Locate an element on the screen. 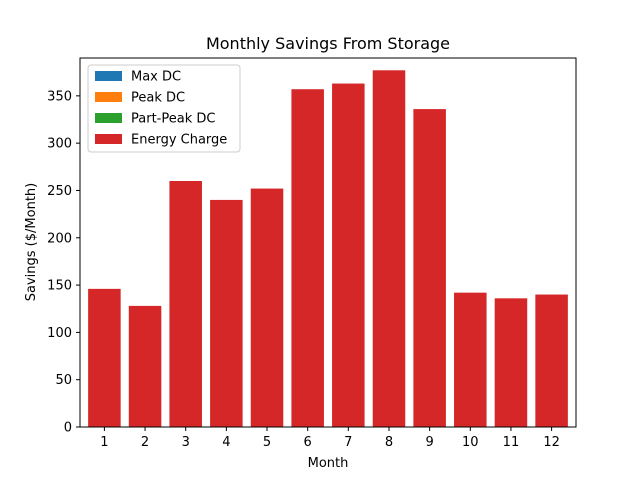 The width and height of the screenshot is (640, 480). legend-box is located at coordinates (164, 108).